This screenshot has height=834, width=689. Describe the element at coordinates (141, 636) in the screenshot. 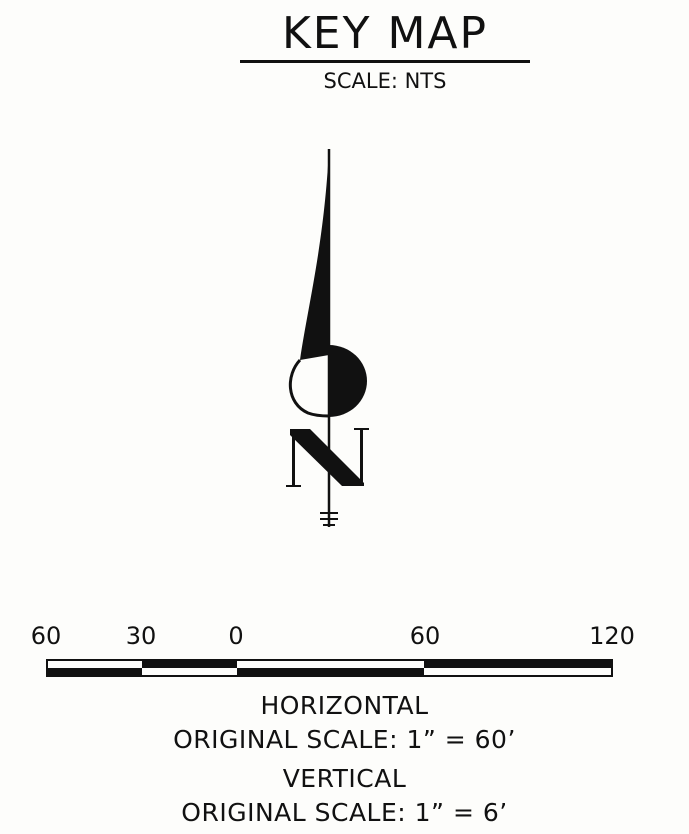

I see `scale-tick-label: 30` at that location.